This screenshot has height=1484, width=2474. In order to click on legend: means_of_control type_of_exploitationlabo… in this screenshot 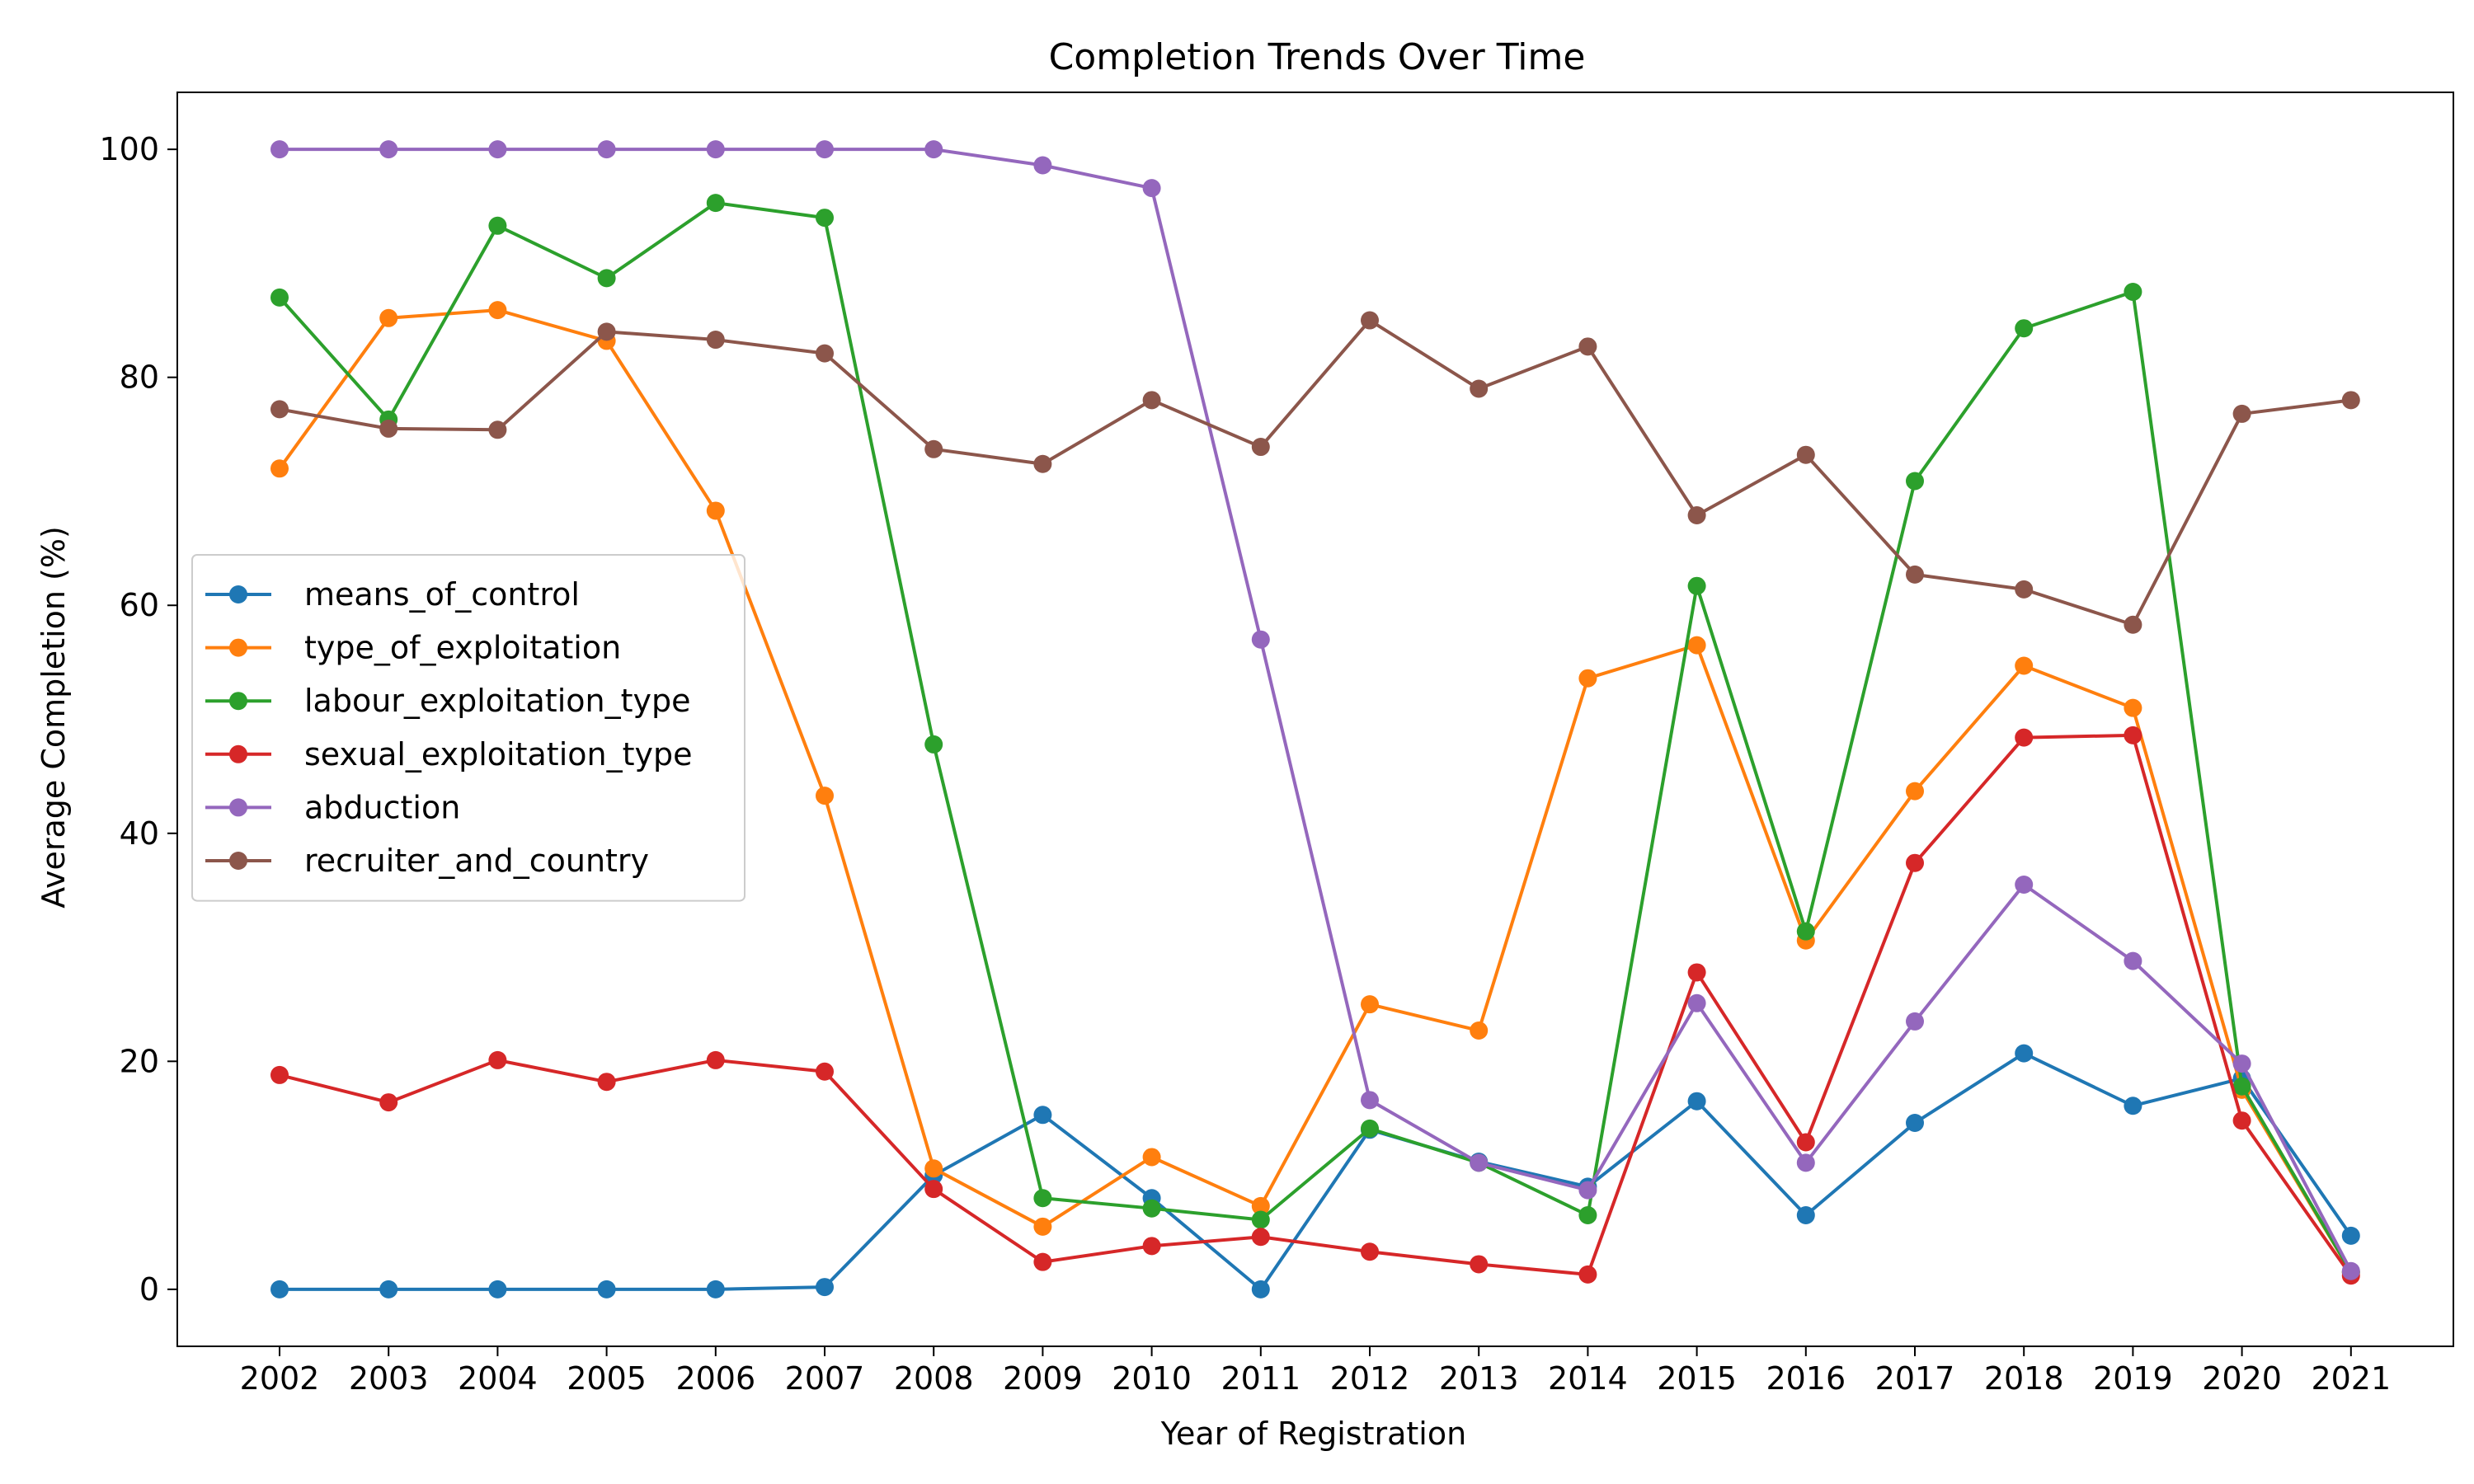, I will do `click(468, 728)`.